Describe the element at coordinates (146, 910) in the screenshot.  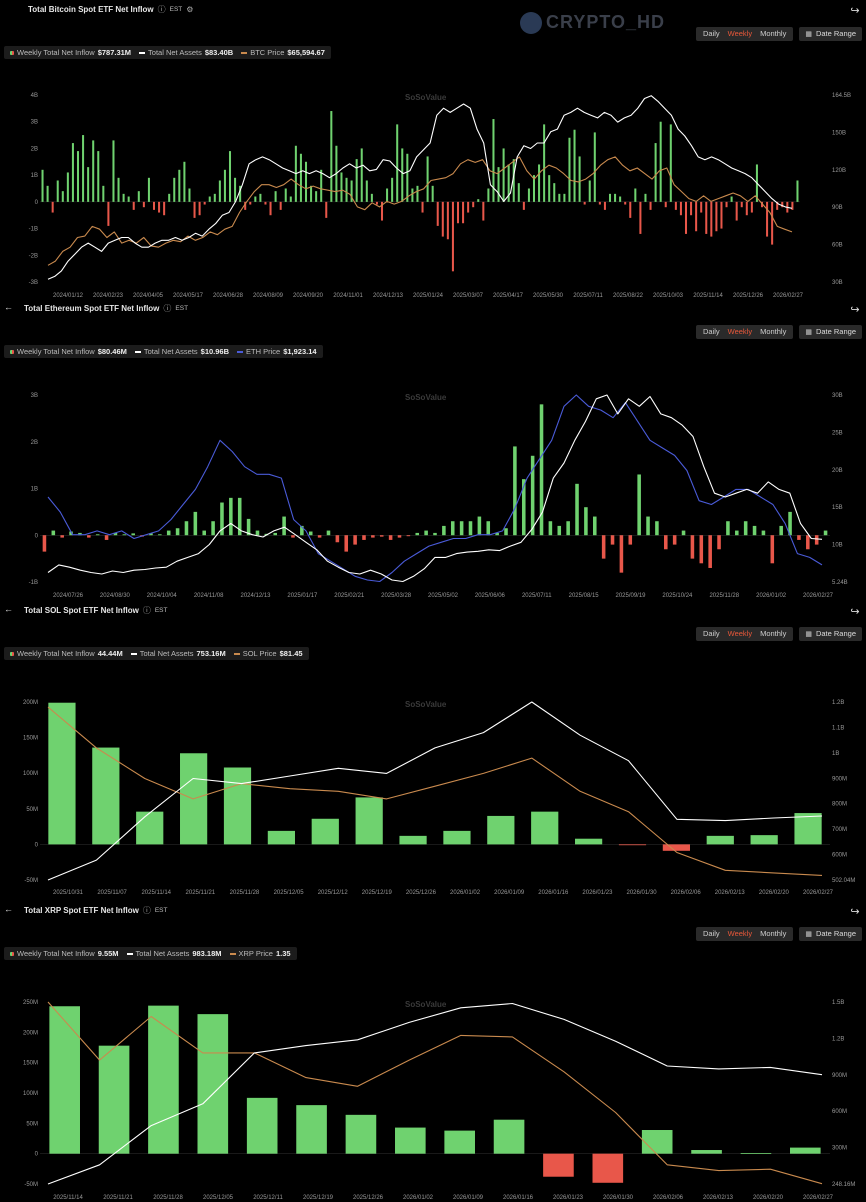
I see `info-icon: ⓘ` at that location.